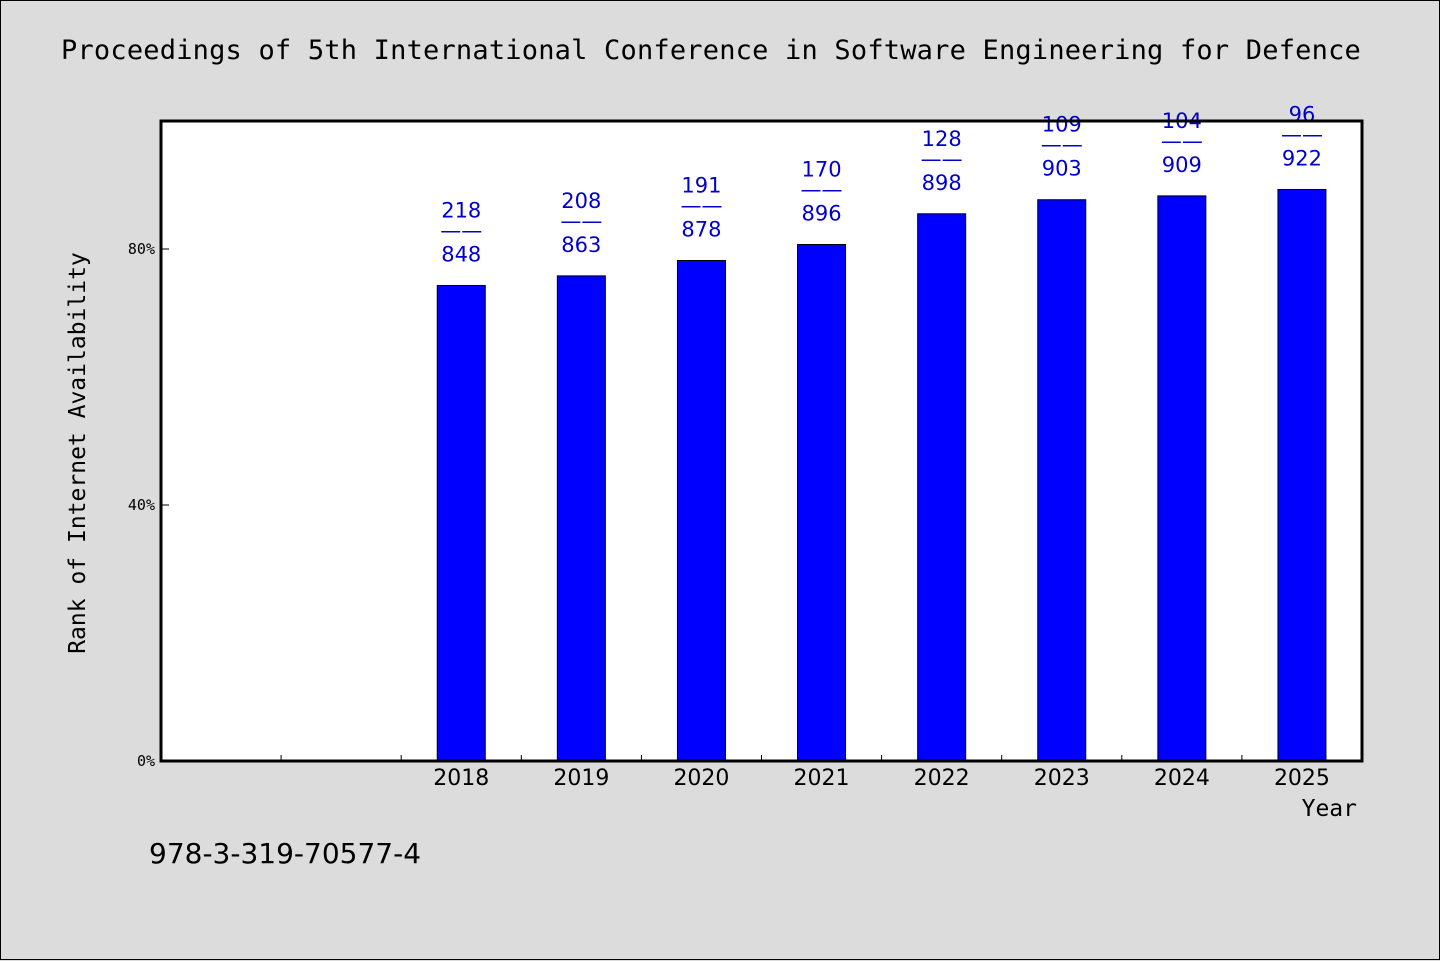  I want to click on bar-2021, so click(822, 503).